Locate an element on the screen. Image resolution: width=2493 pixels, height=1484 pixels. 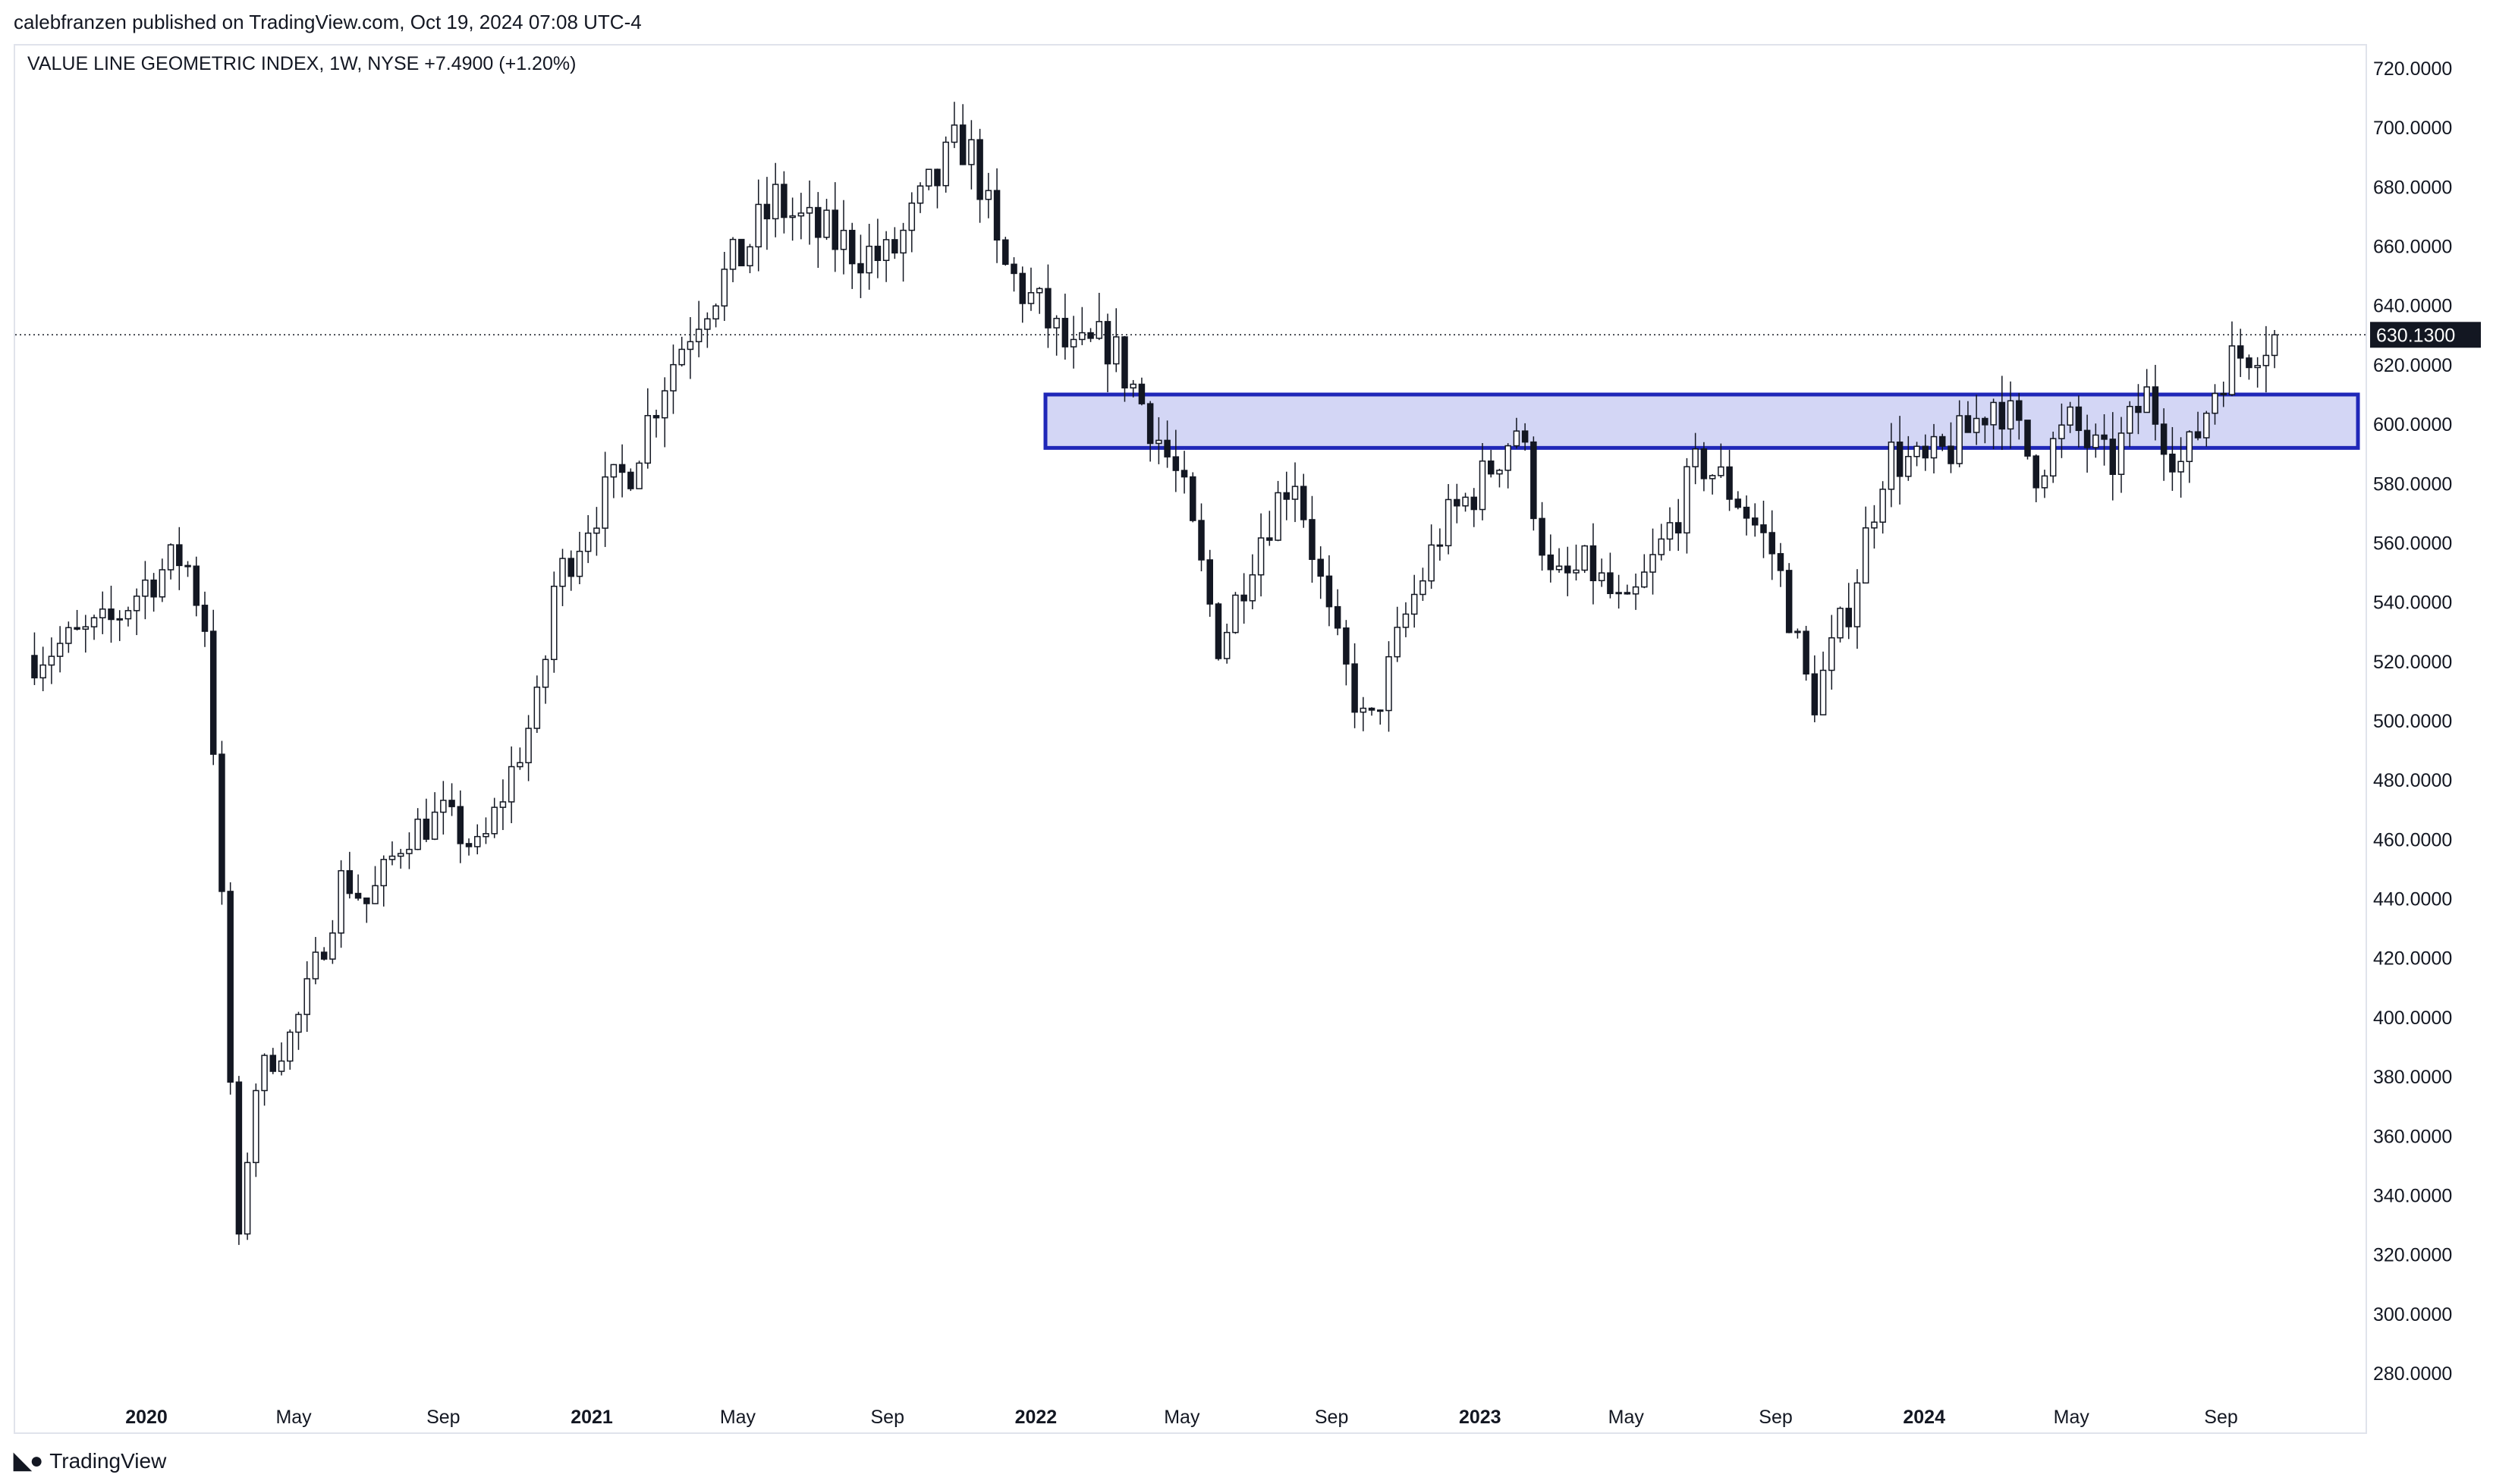
y-tick-label: 680.0000 is located at coordinates (2412, 187).